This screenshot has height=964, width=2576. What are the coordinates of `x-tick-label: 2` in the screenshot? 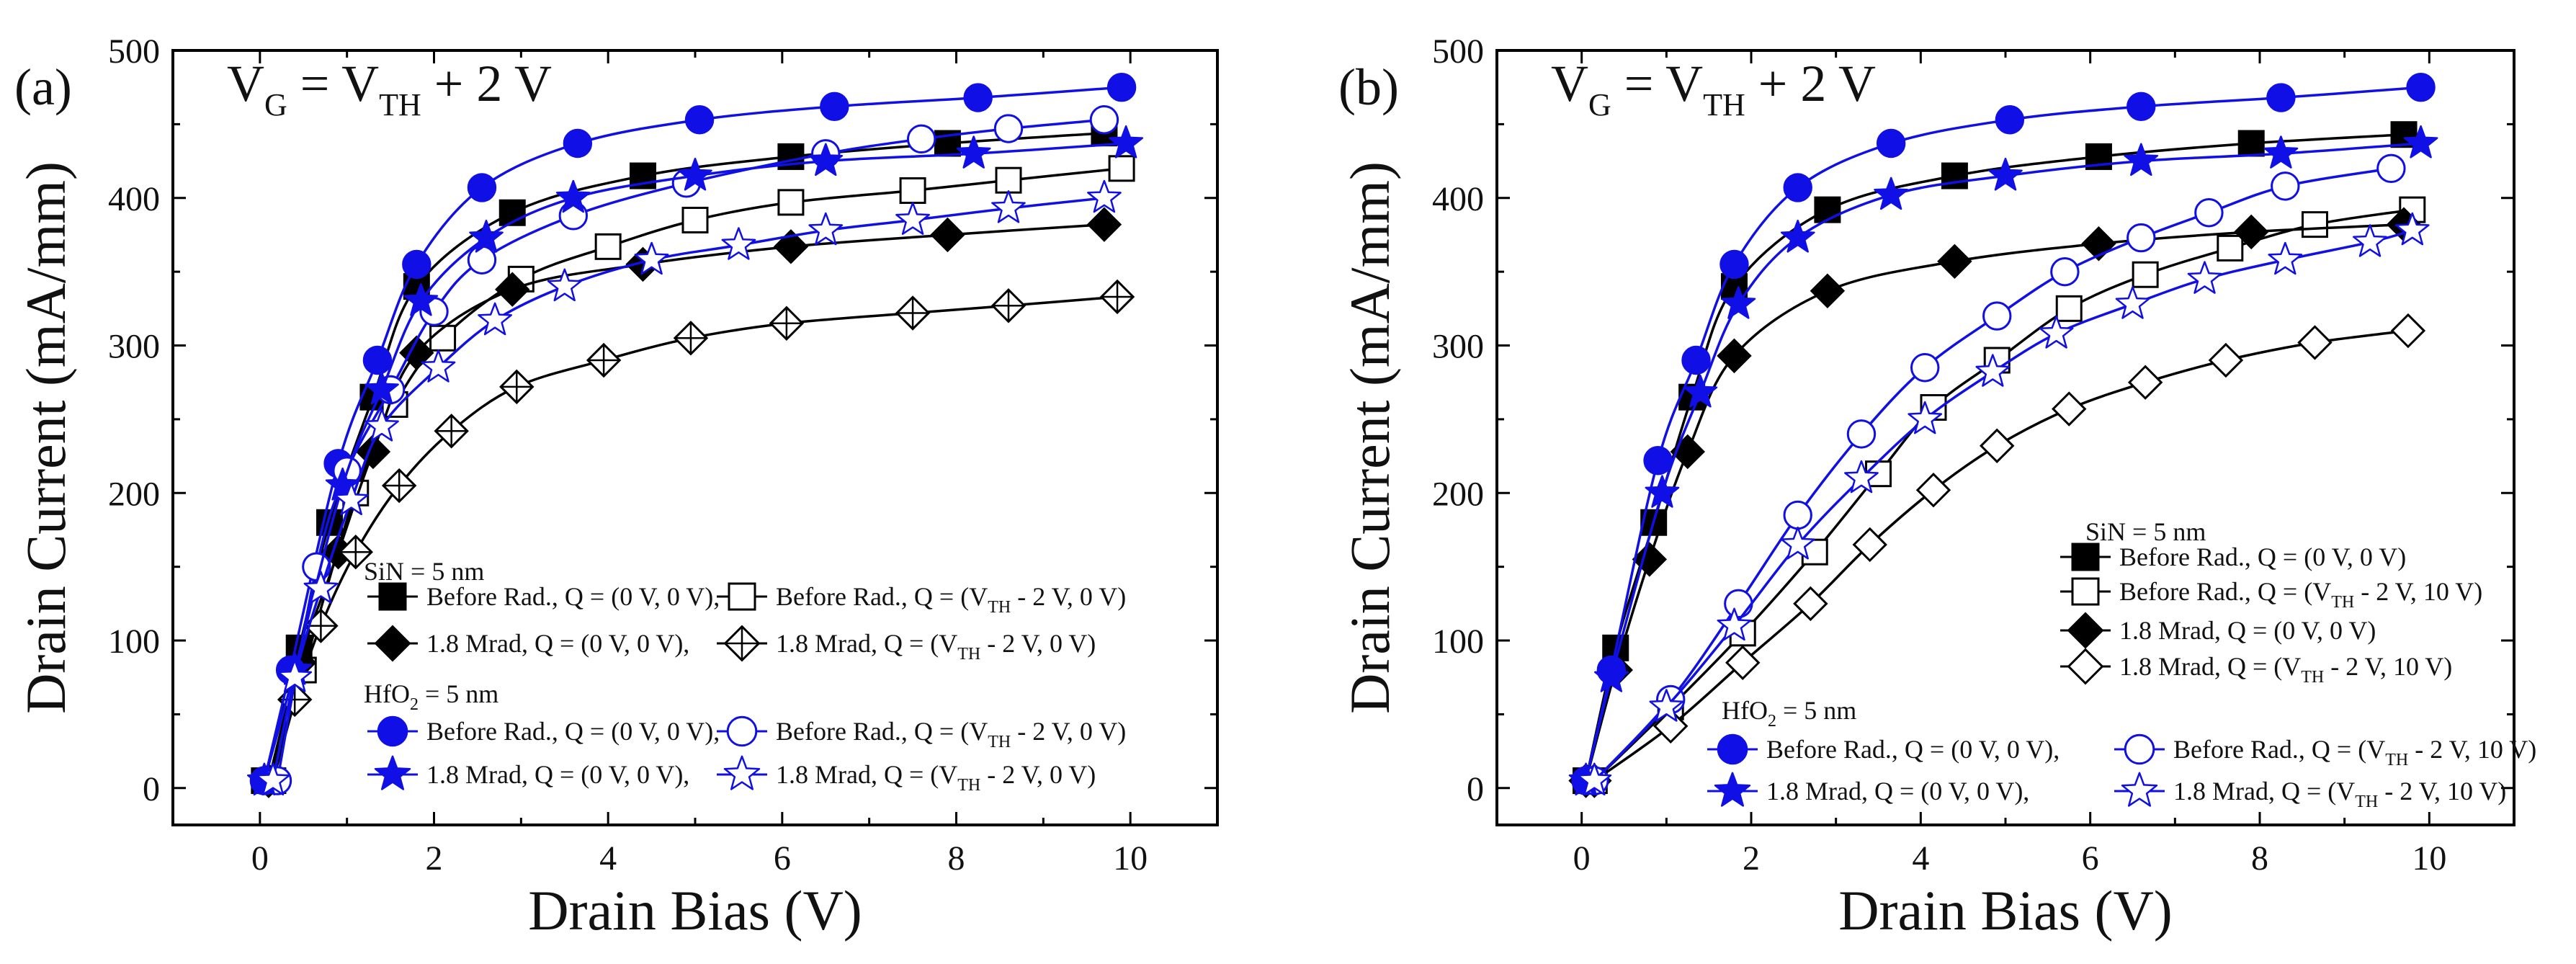 It's located at (1751, 858).